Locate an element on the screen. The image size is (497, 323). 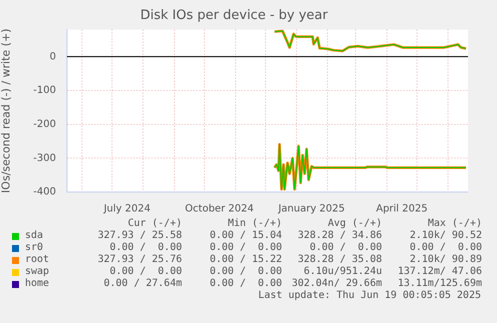
legend-label: swap is located at coordinates (37, 272).